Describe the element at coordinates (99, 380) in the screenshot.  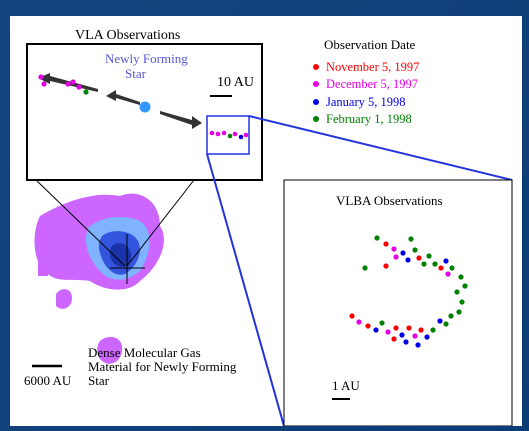
I see `gas-label-line3: Star` at that location.